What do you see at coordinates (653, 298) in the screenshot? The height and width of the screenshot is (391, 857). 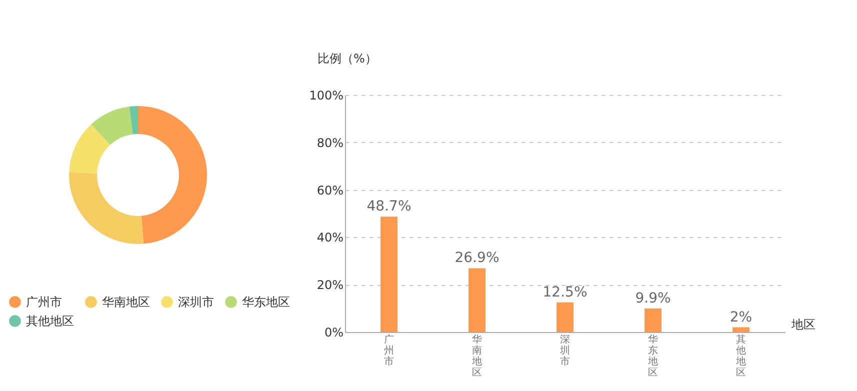 I see `data-label: 9.9%` at bounding box center [653, 298].